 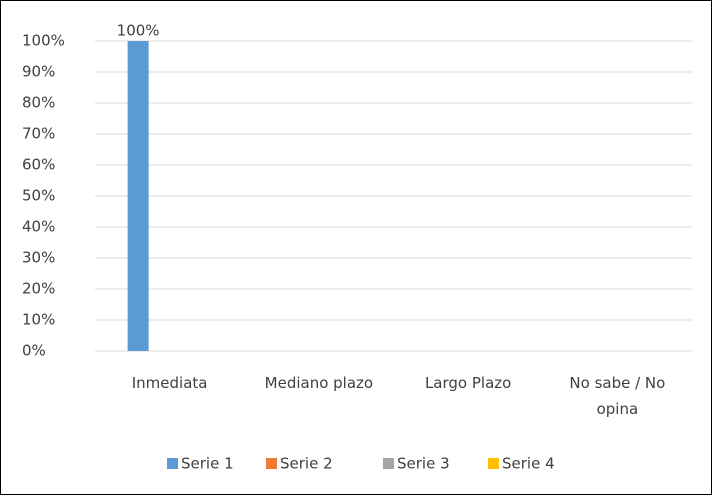 What do you see at coordinates (43, 41) in the screenshot?
I see `y-tick-label: 100%` at bounding box center [43, 41].